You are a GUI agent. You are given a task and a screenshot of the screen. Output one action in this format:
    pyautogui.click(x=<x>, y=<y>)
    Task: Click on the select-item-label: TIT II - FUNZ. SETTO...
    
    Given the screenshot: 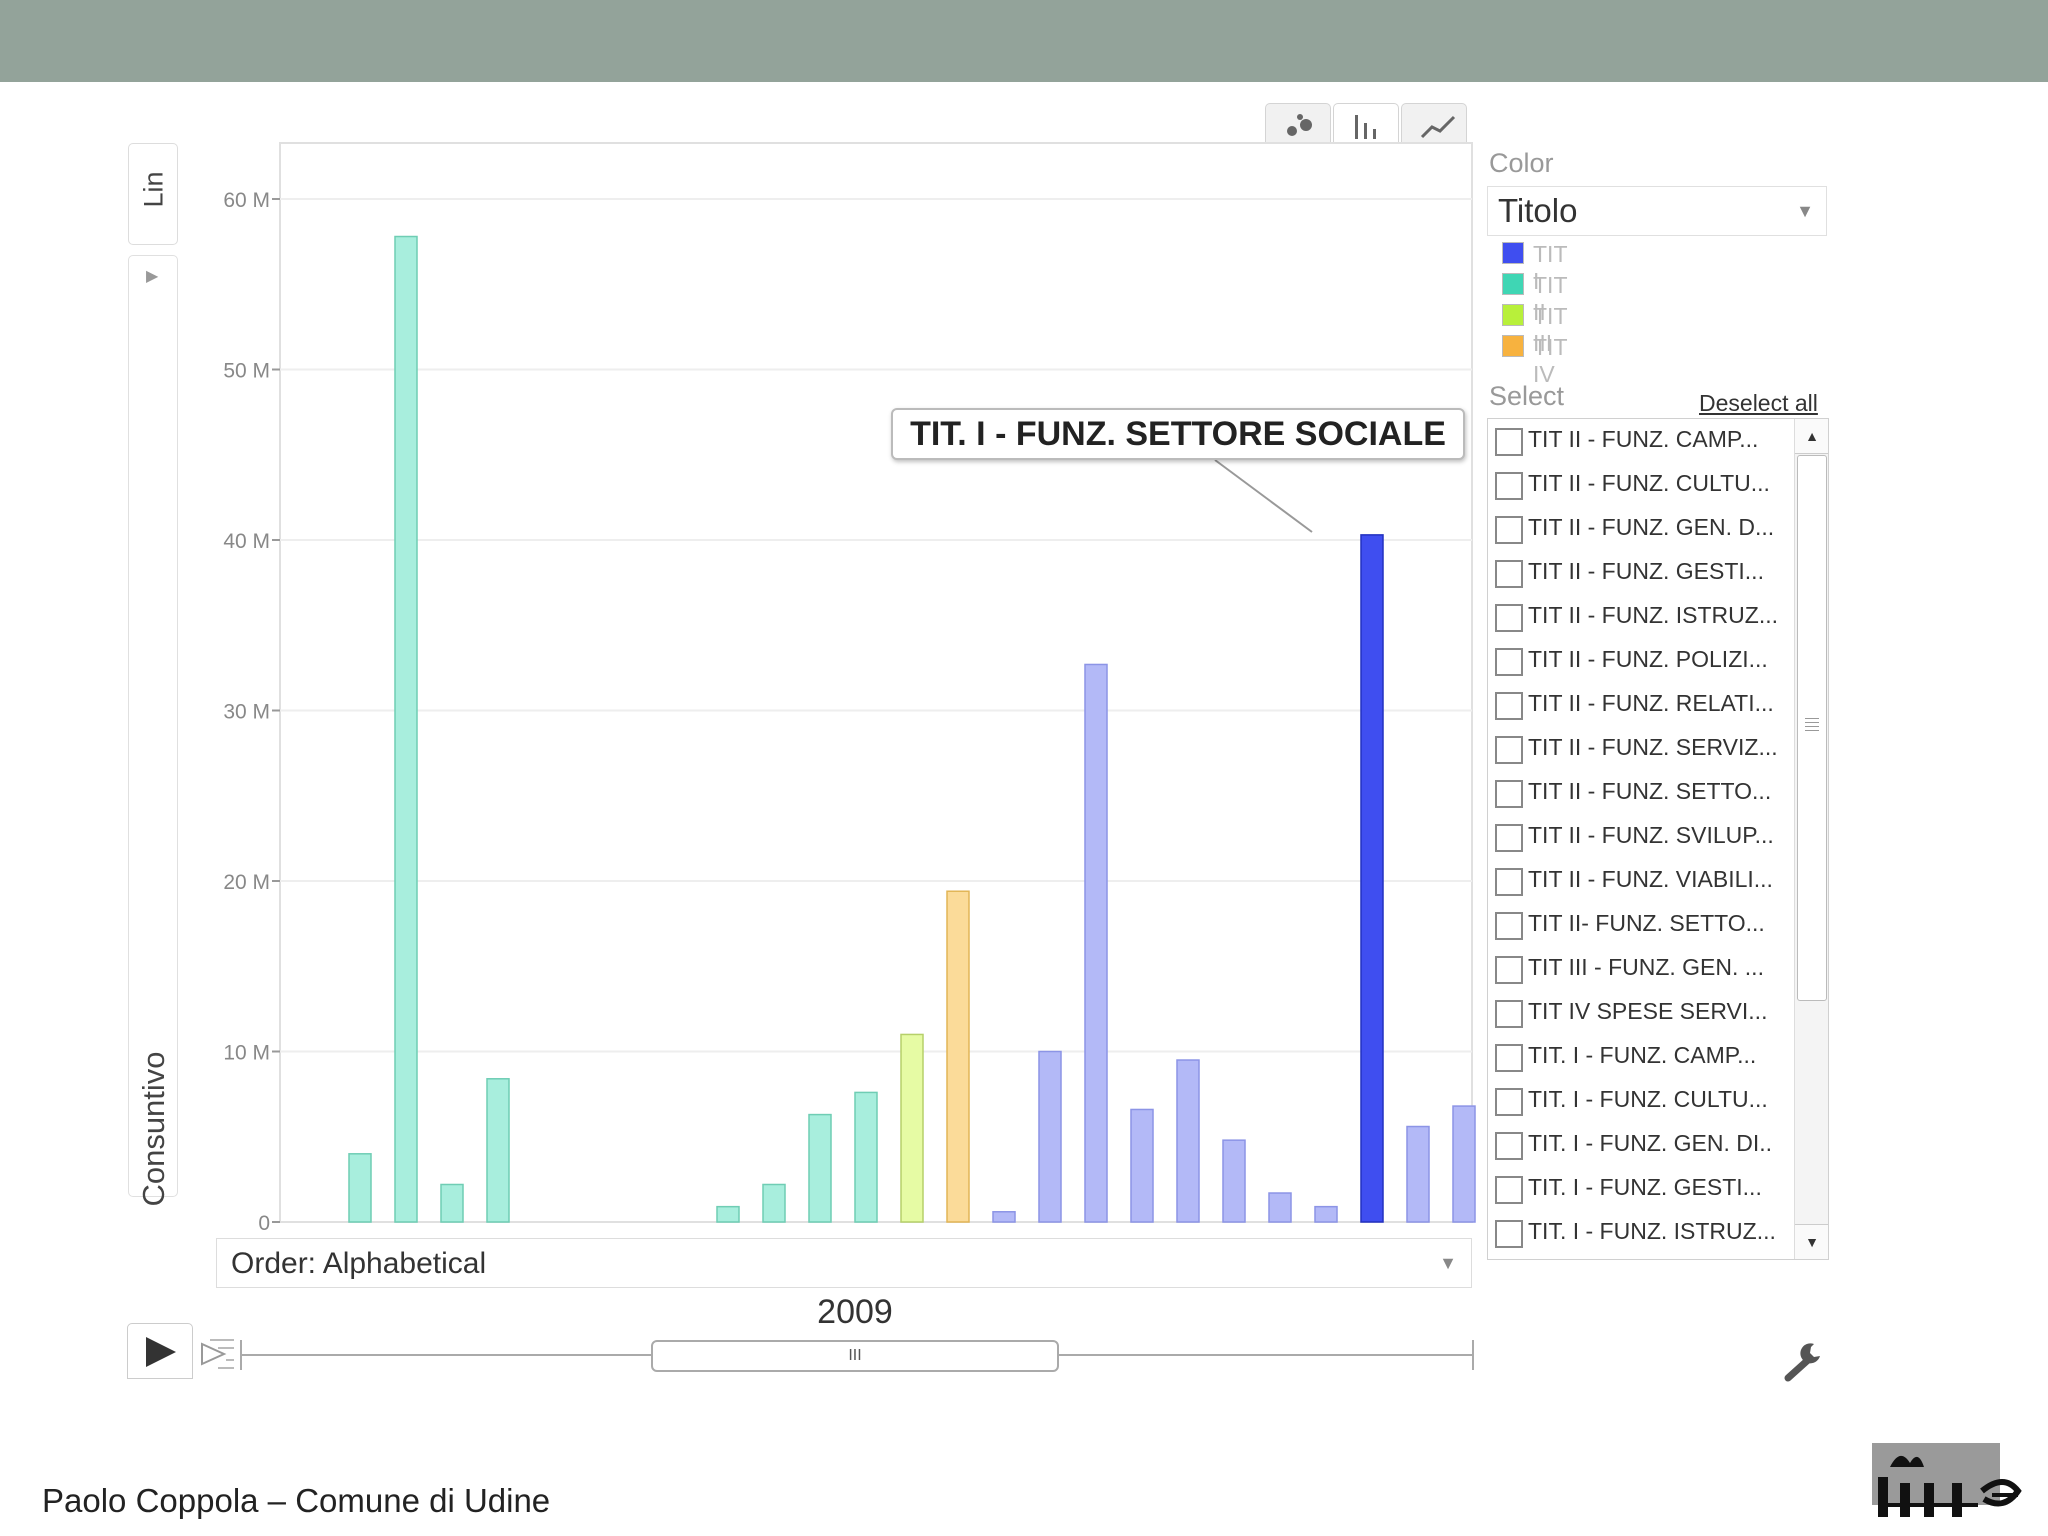 What is the action you would take?
    pyautogui.click(x=1650, y=791)
    